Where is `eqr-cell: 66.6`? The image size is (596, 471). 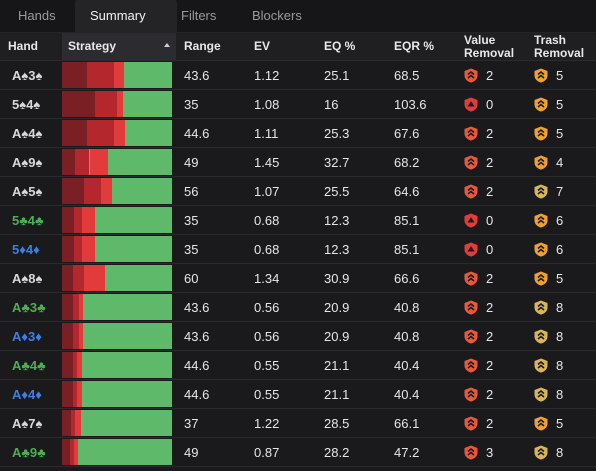 eqr-cell: 66.6 is located at coordinates (421, 278).